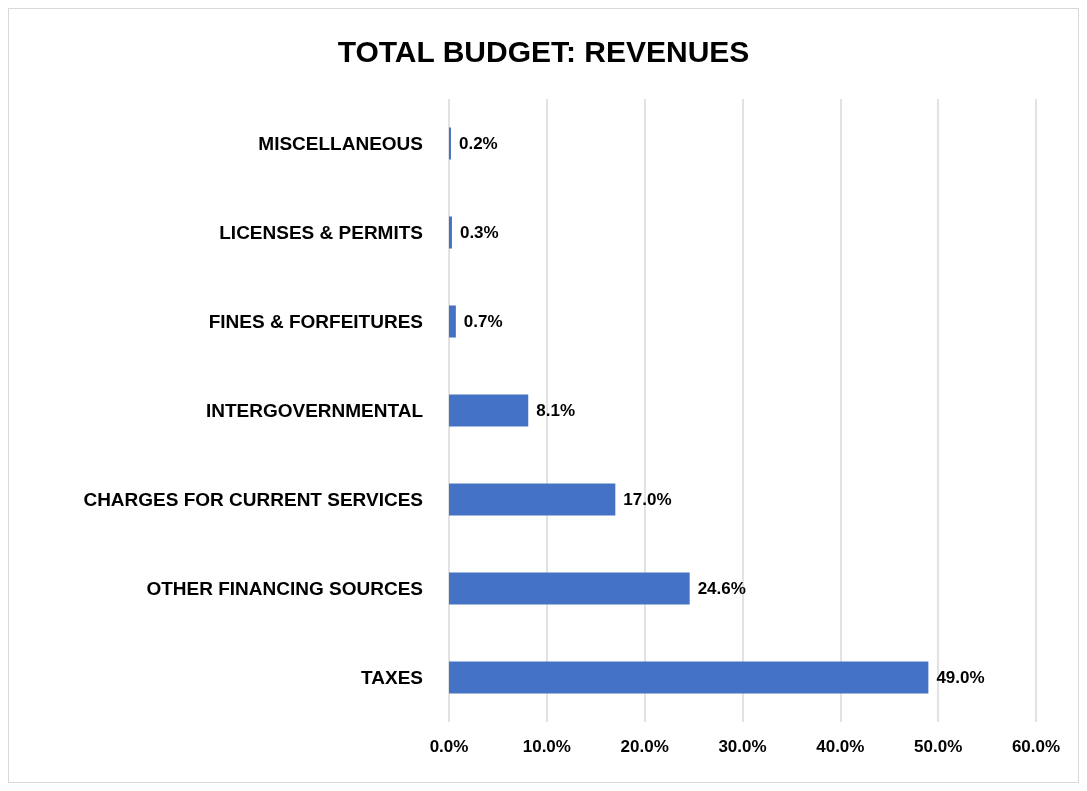  What do you see at coordinates (479, 232) in the screenshot?
I see `data-label: 0.3%` at bounding box center [479, 232].